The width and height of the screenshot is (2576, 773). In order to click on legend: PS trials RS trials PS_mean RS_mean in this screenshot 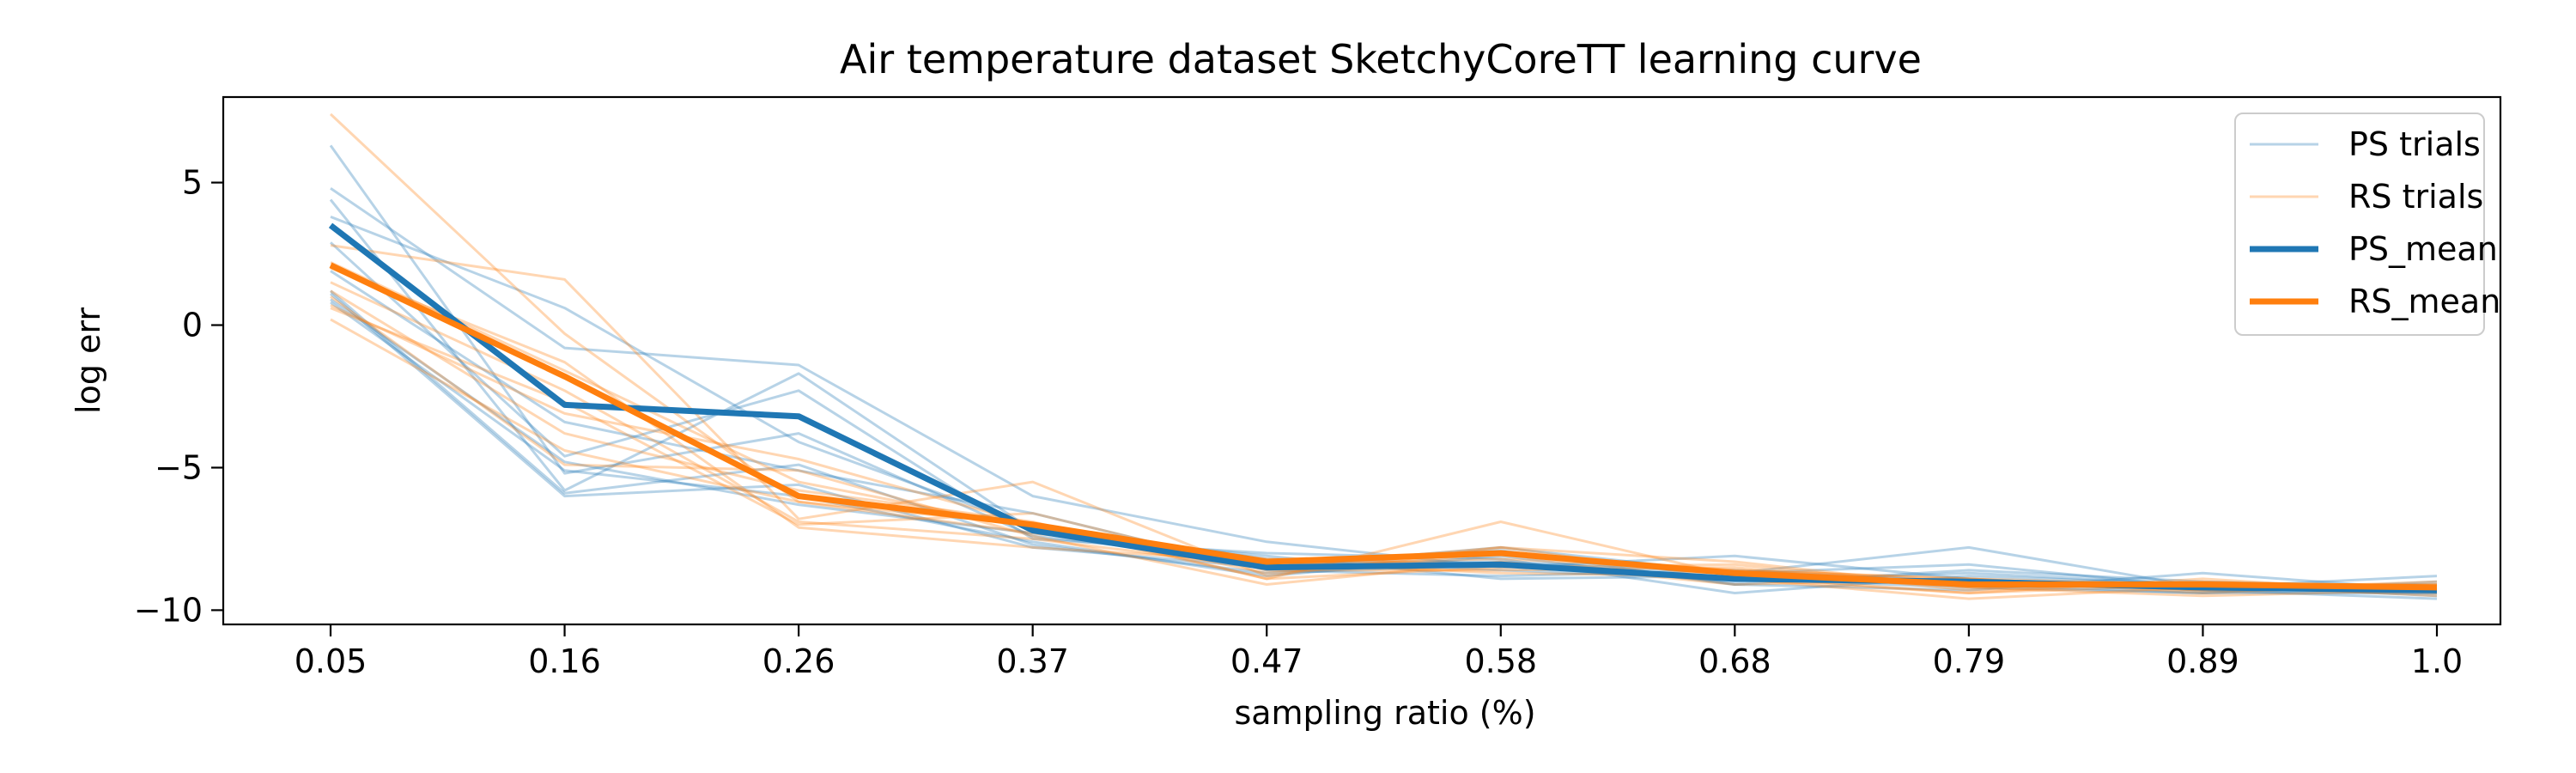, I will do `click(2367, 225)`.